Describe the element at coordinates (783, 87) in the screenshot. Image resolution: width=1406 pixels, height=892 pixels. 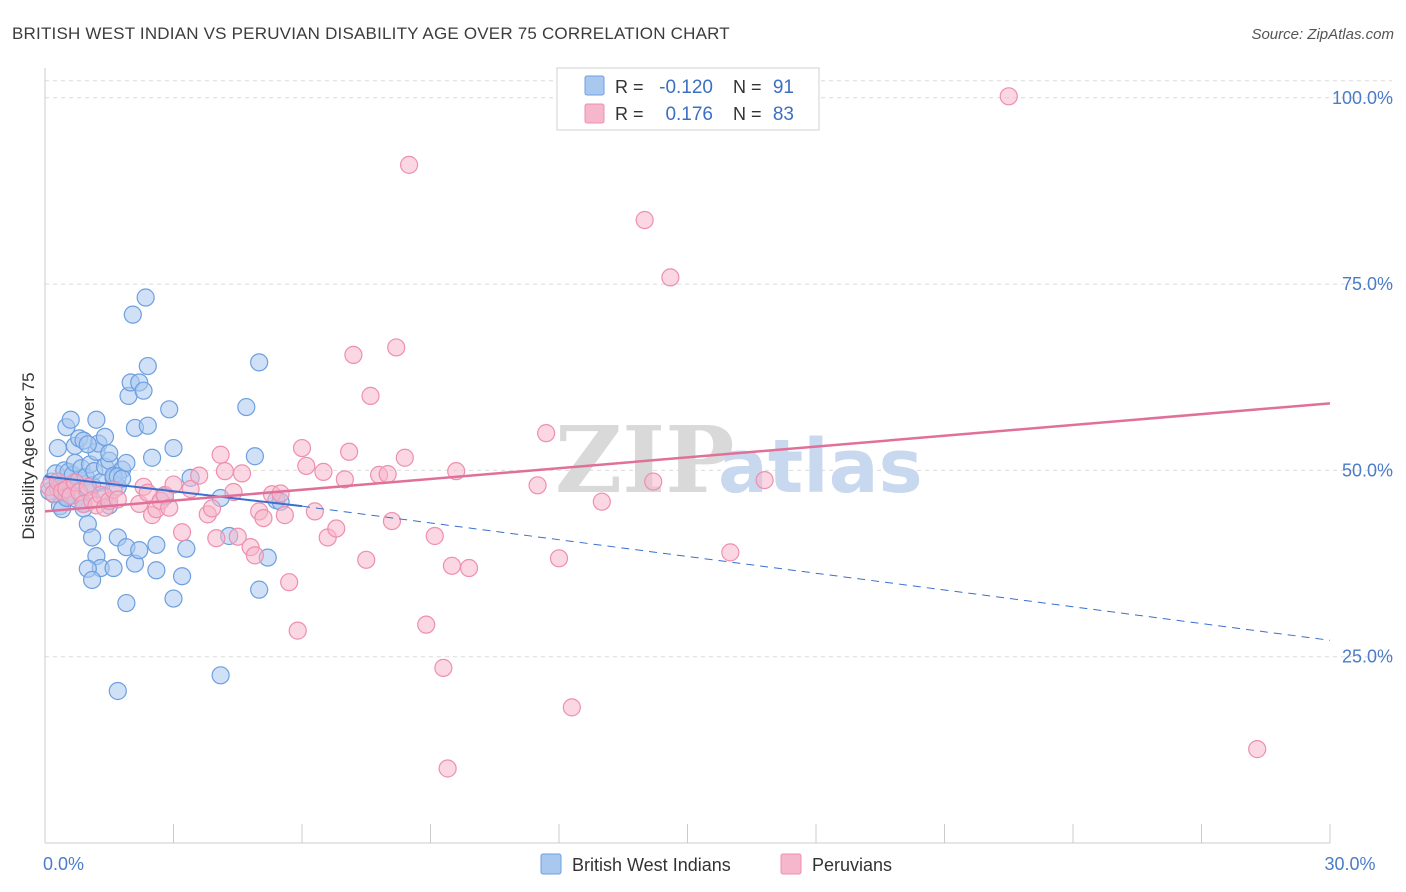
I see `legend-n-value-blue: 91` at that location.